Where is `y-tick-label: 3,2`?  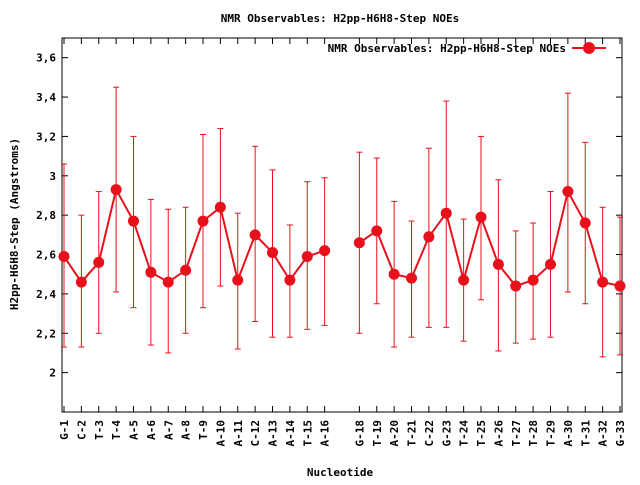 y-tick-label: 3,2 is located at coordinates (46, 136).